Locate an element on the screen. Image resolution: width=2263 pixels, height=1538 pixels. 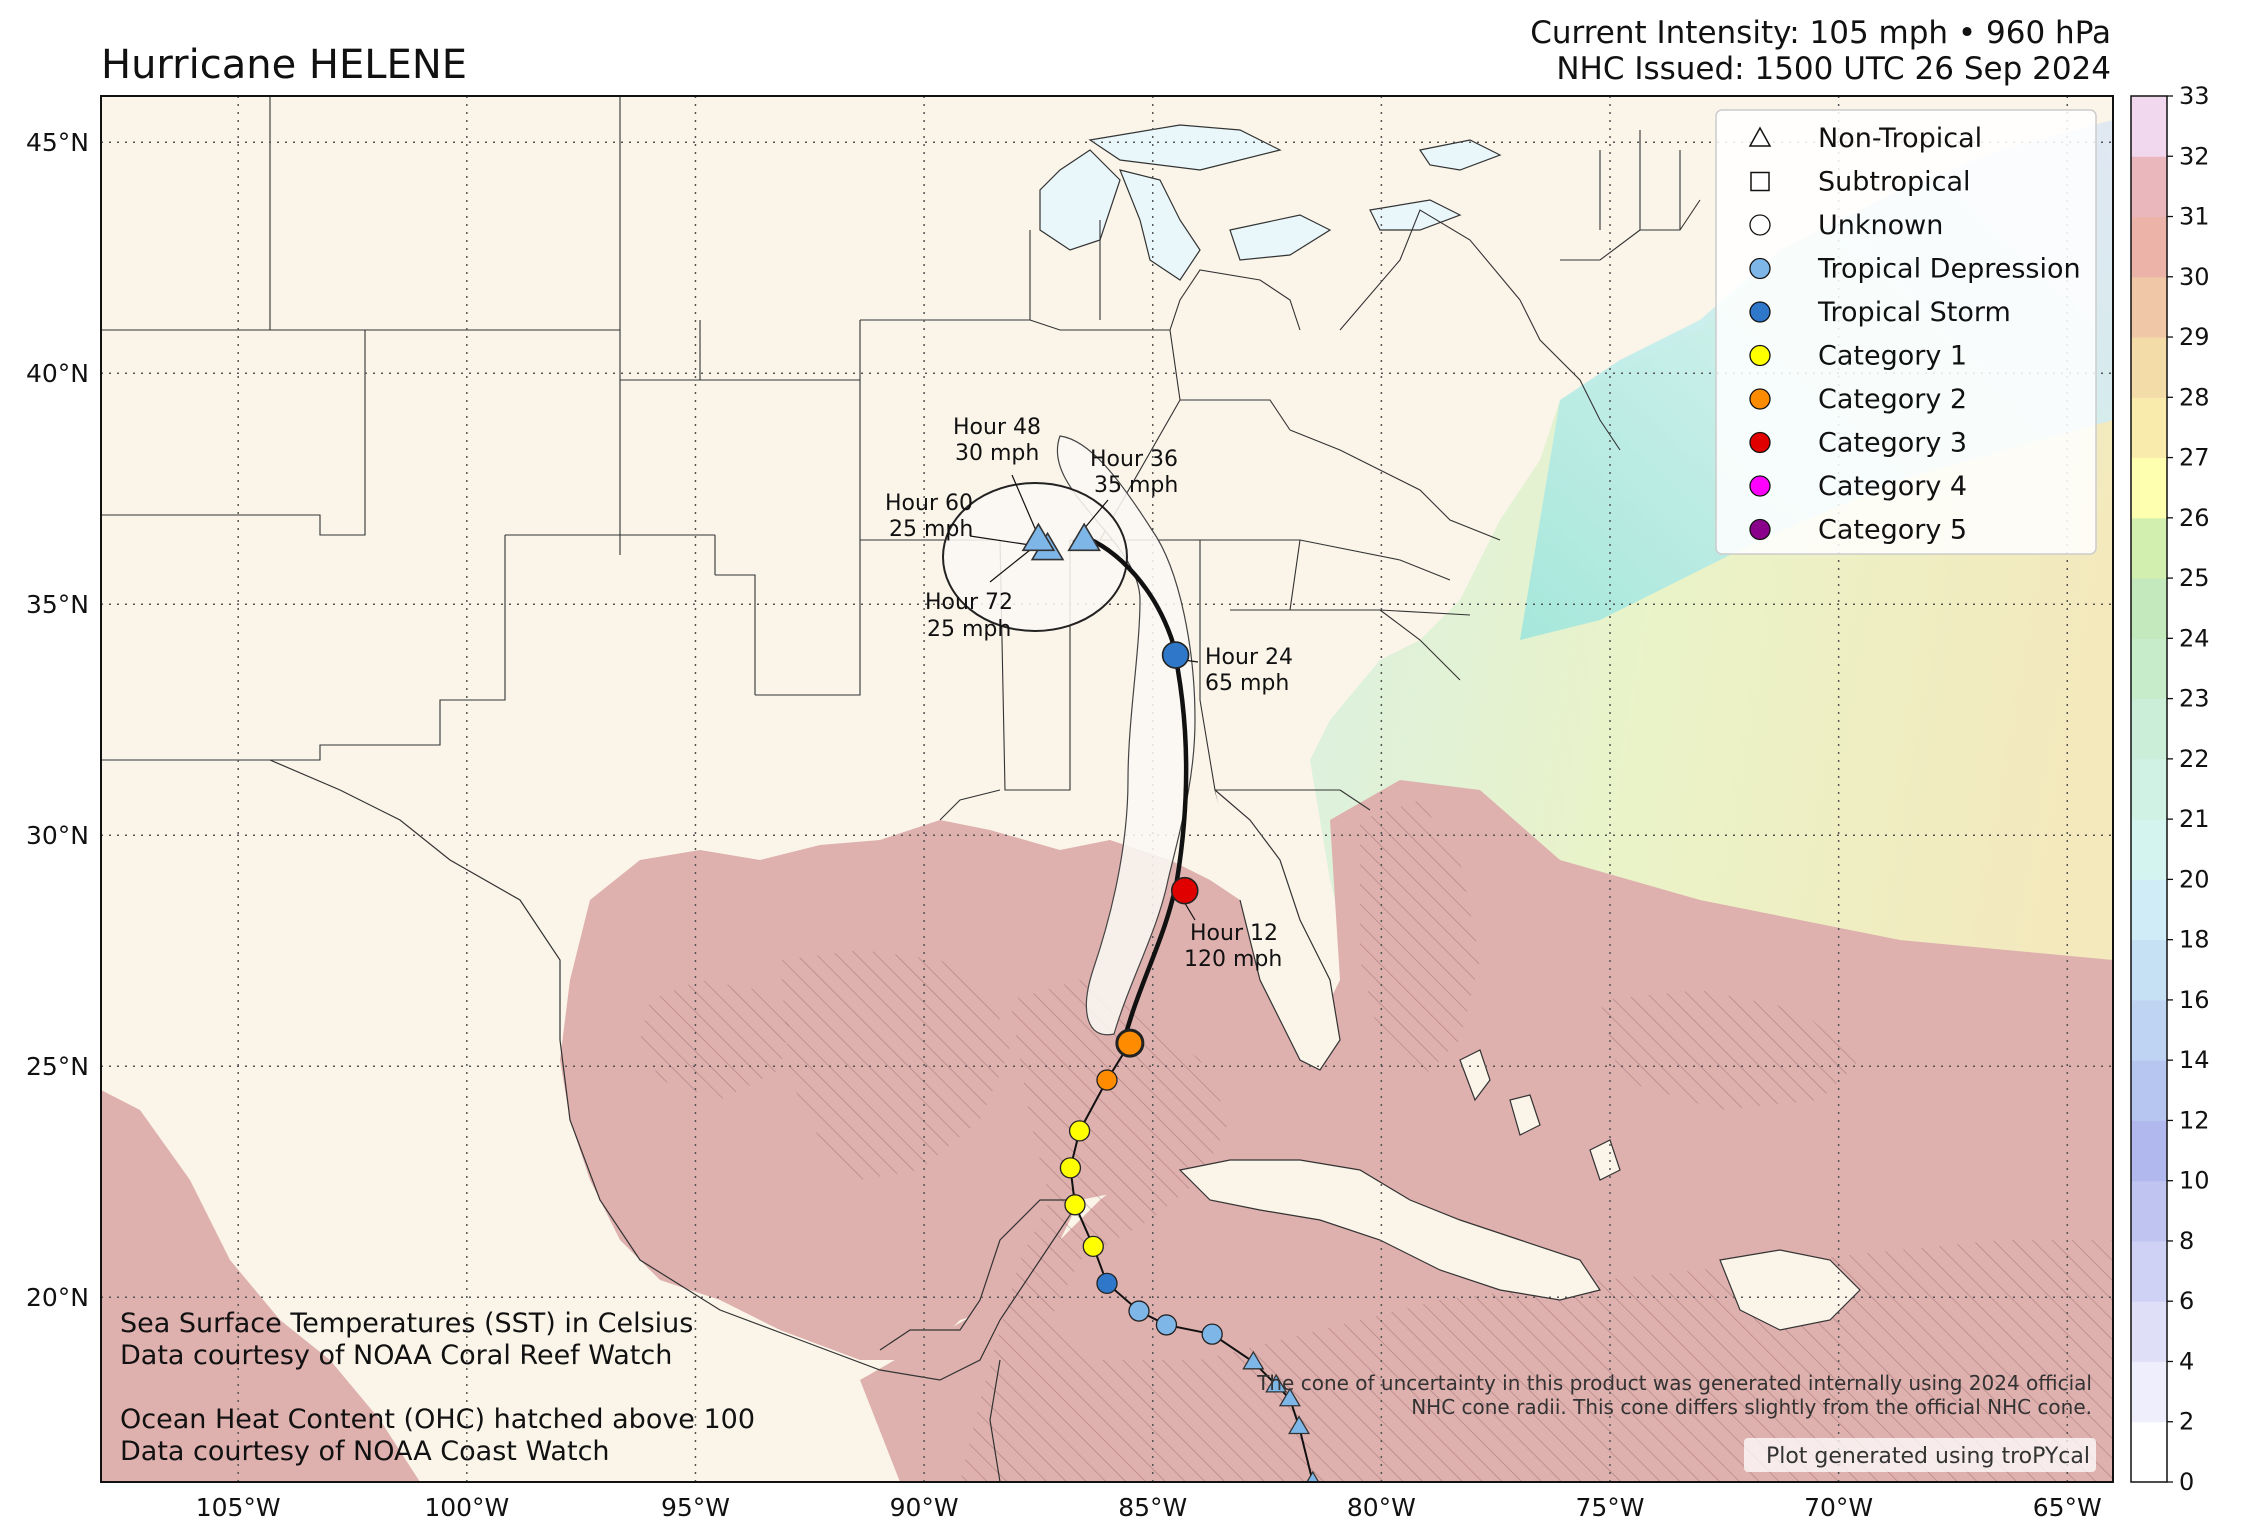
chart-title: Hurricane HELENE is located at coordinates (284, 65).